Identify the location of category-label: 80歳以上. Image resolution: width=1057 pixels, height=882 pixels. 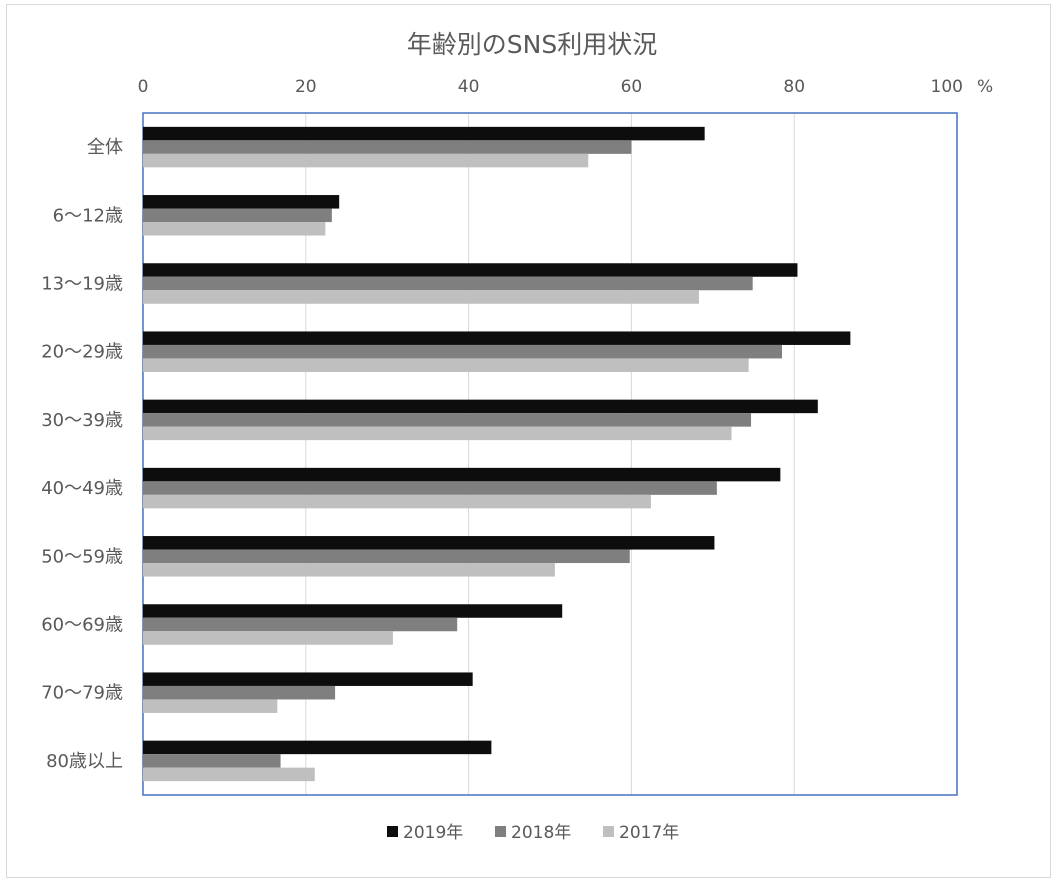
(84, 761).